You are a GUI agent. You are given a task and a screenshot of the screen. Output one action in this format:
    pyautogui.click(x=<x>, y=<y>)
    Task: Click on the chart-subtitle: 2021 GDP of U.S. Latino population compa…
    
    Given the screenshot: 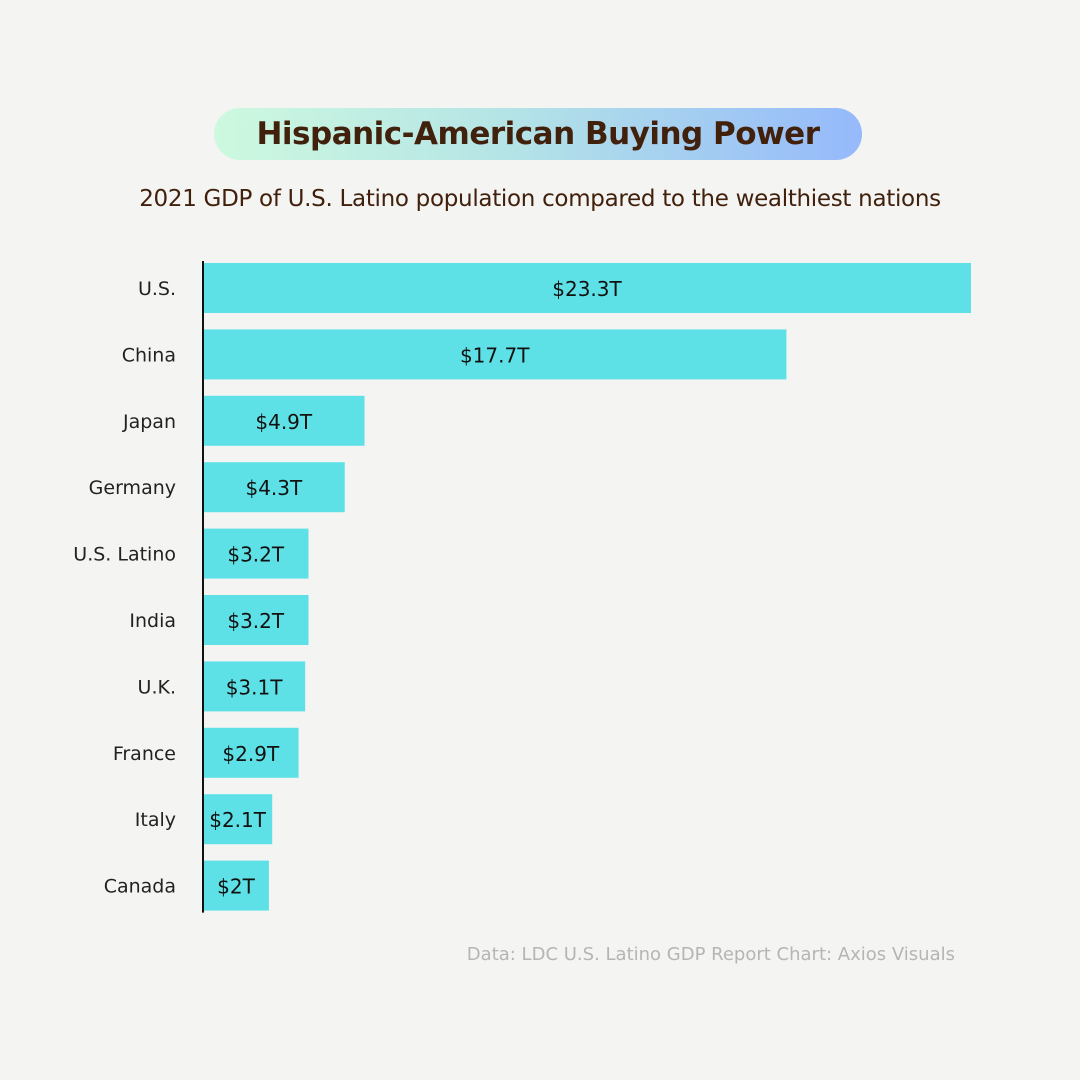 What is the action you would take?
    pyautogui.click(x=540, y=199)
    